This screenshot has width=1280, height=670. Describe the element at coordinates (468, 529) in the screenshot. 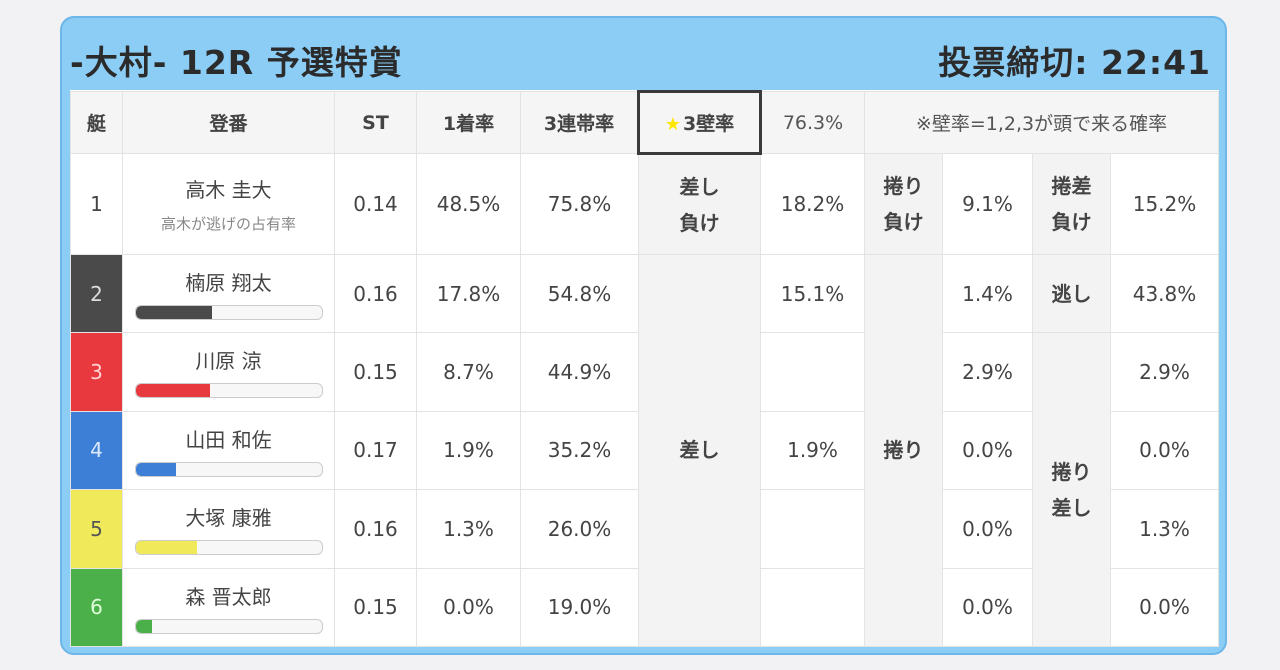

I see `win-rate-value: 1.3%` at that location.